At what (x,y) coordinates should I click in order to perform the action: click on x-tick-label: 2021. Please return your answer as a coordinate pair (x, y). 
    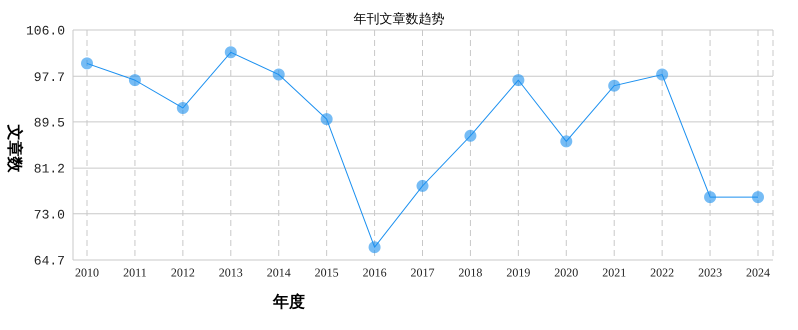
    Looking at the image, I should click on (614, 273).